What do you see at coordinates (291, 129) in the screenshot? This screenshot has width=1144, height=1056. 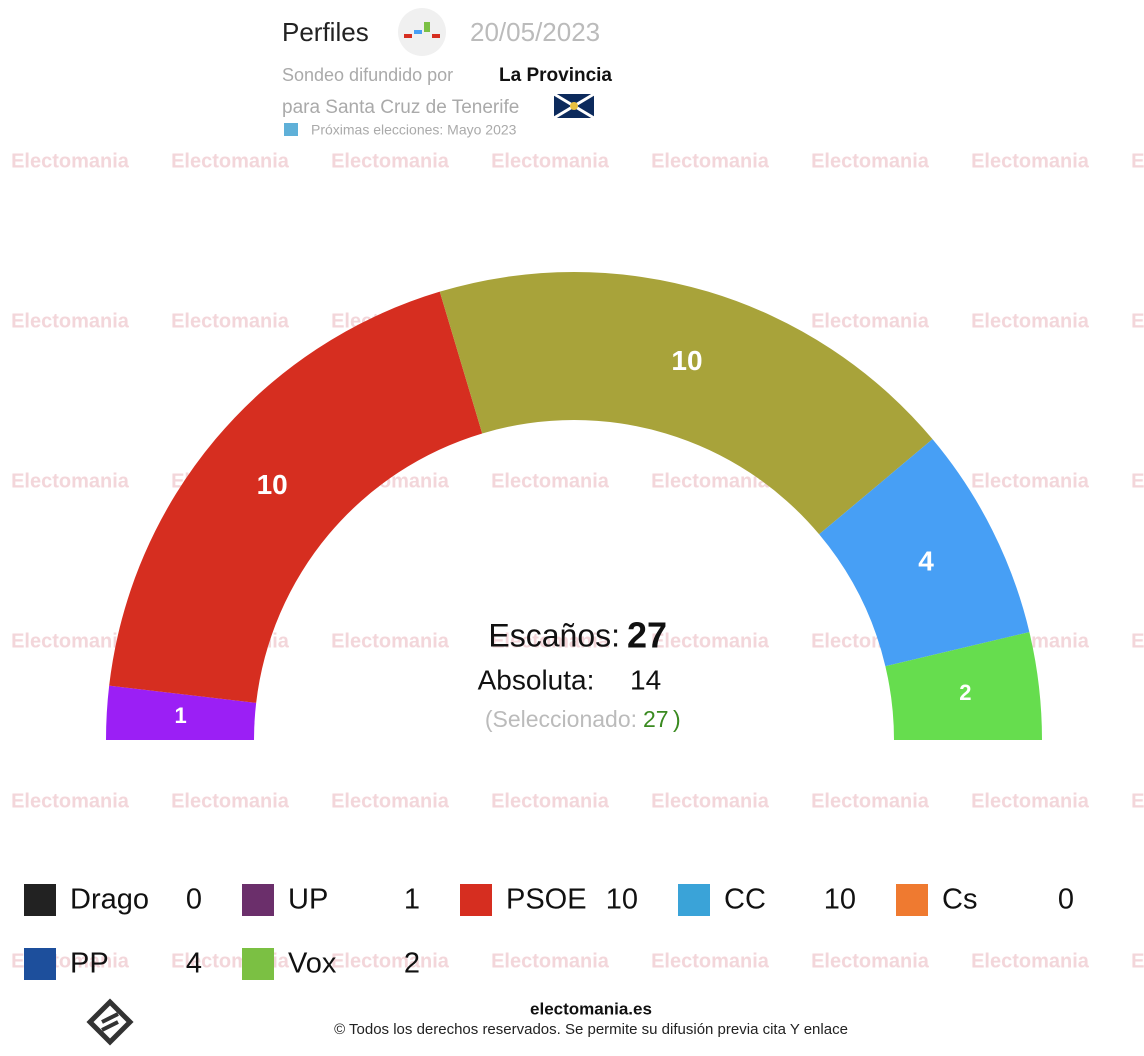 I see `ballot-icon` at bounding box center [291, 129].